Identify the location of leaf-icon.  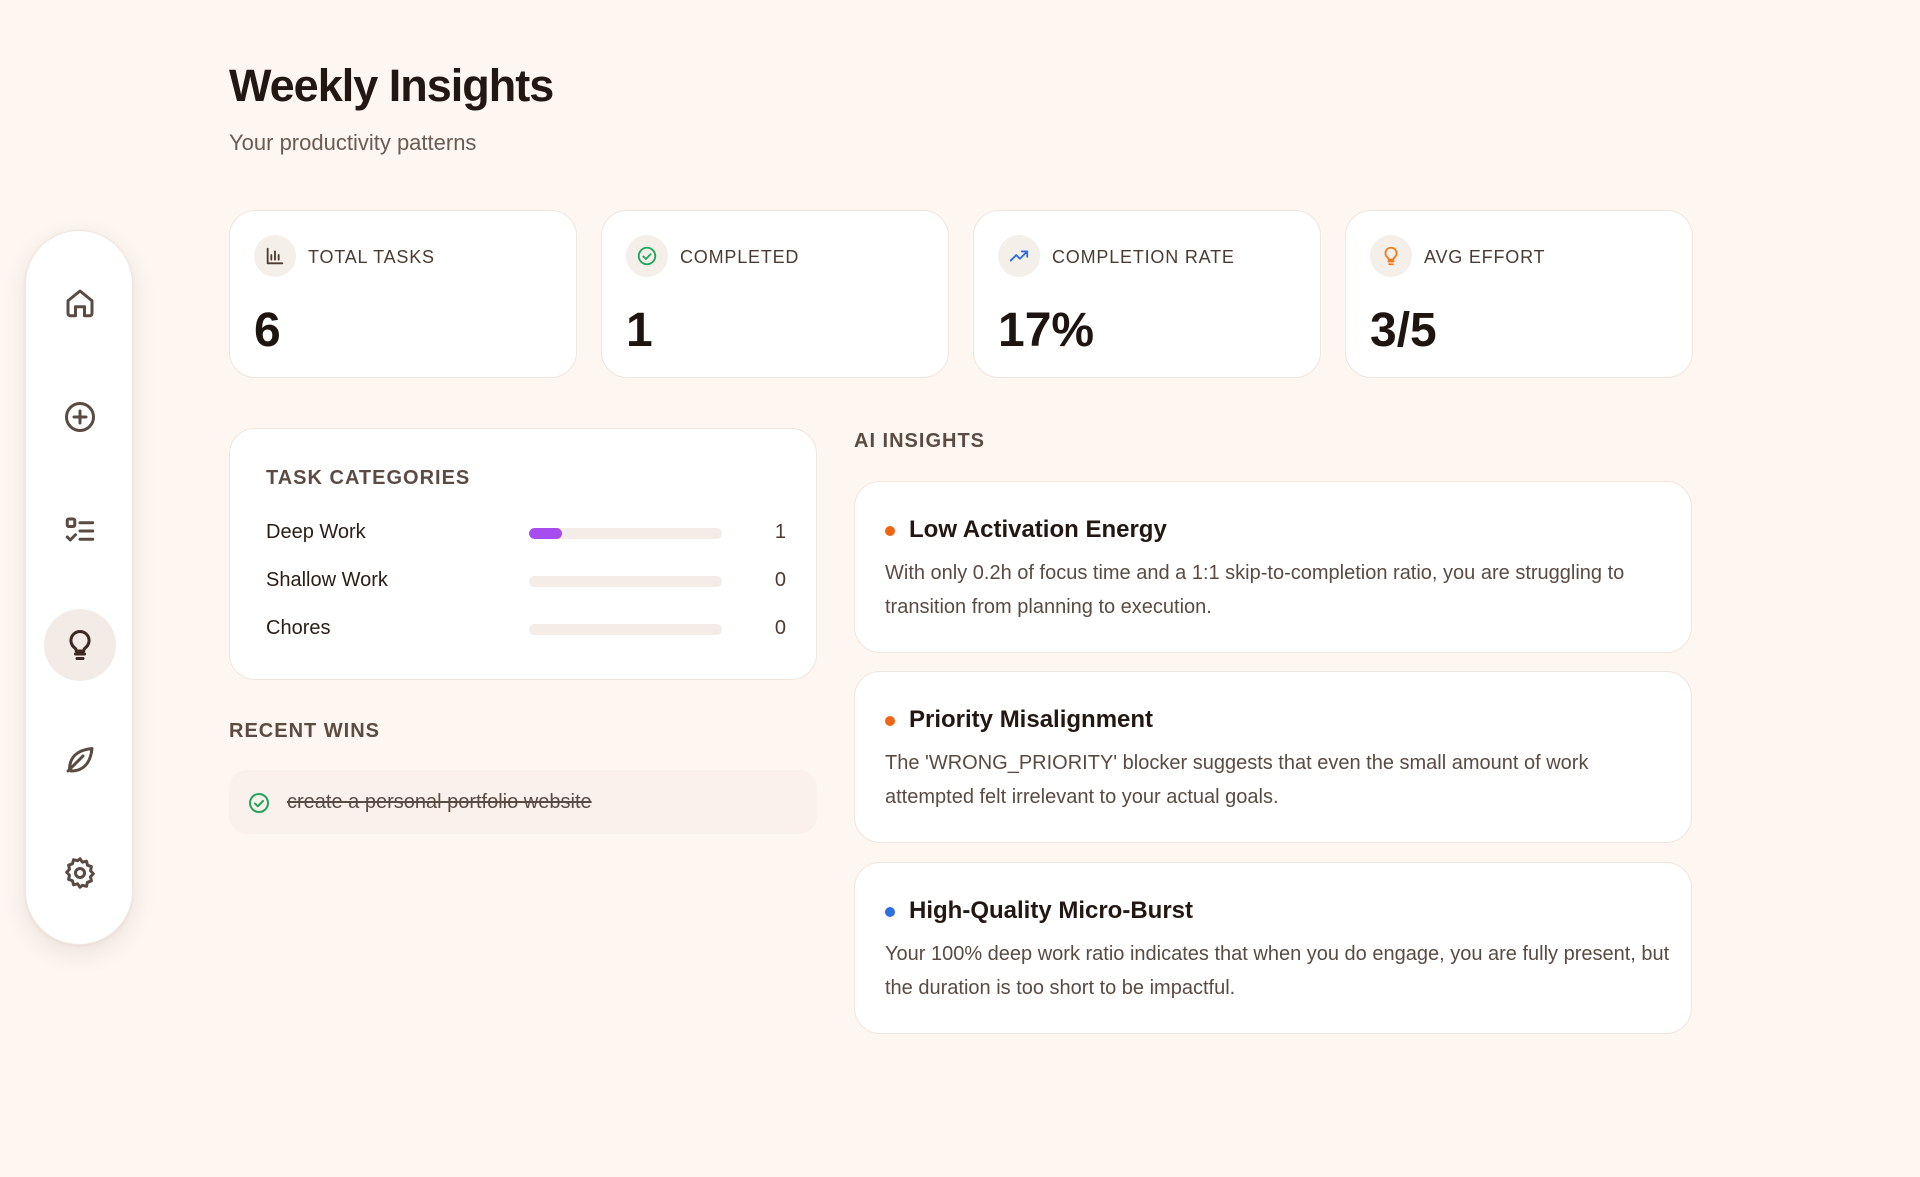
(80, 760).